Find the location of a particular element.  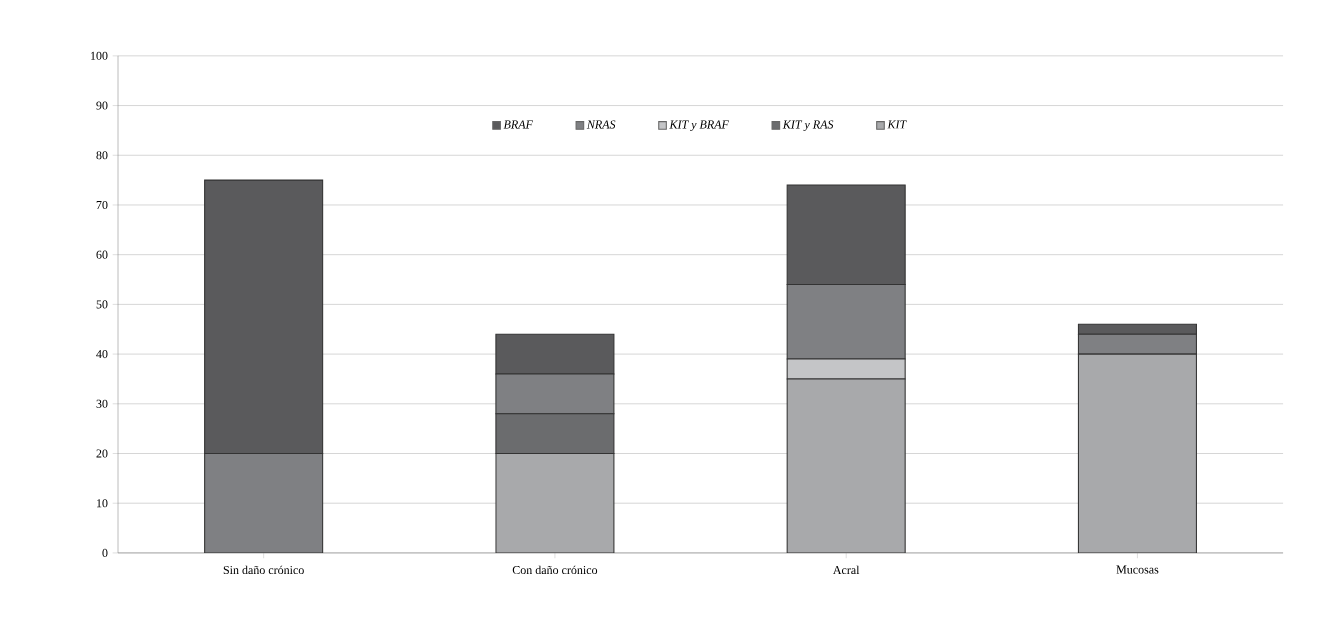

y-tick-label: 50 is located at coordinates (102, 304).